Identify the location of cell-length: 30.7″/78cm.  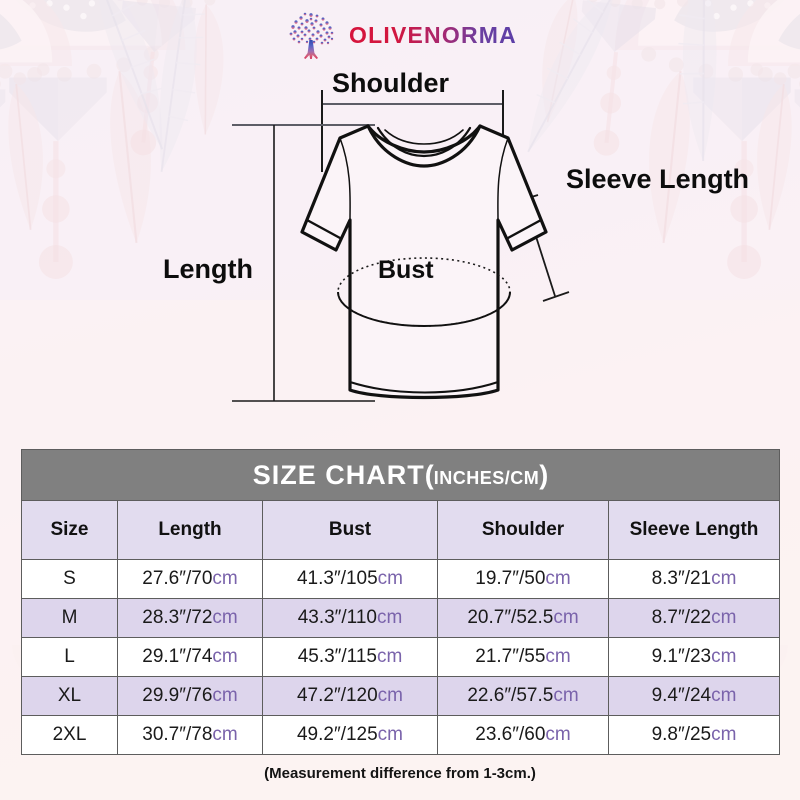
(190, 735).